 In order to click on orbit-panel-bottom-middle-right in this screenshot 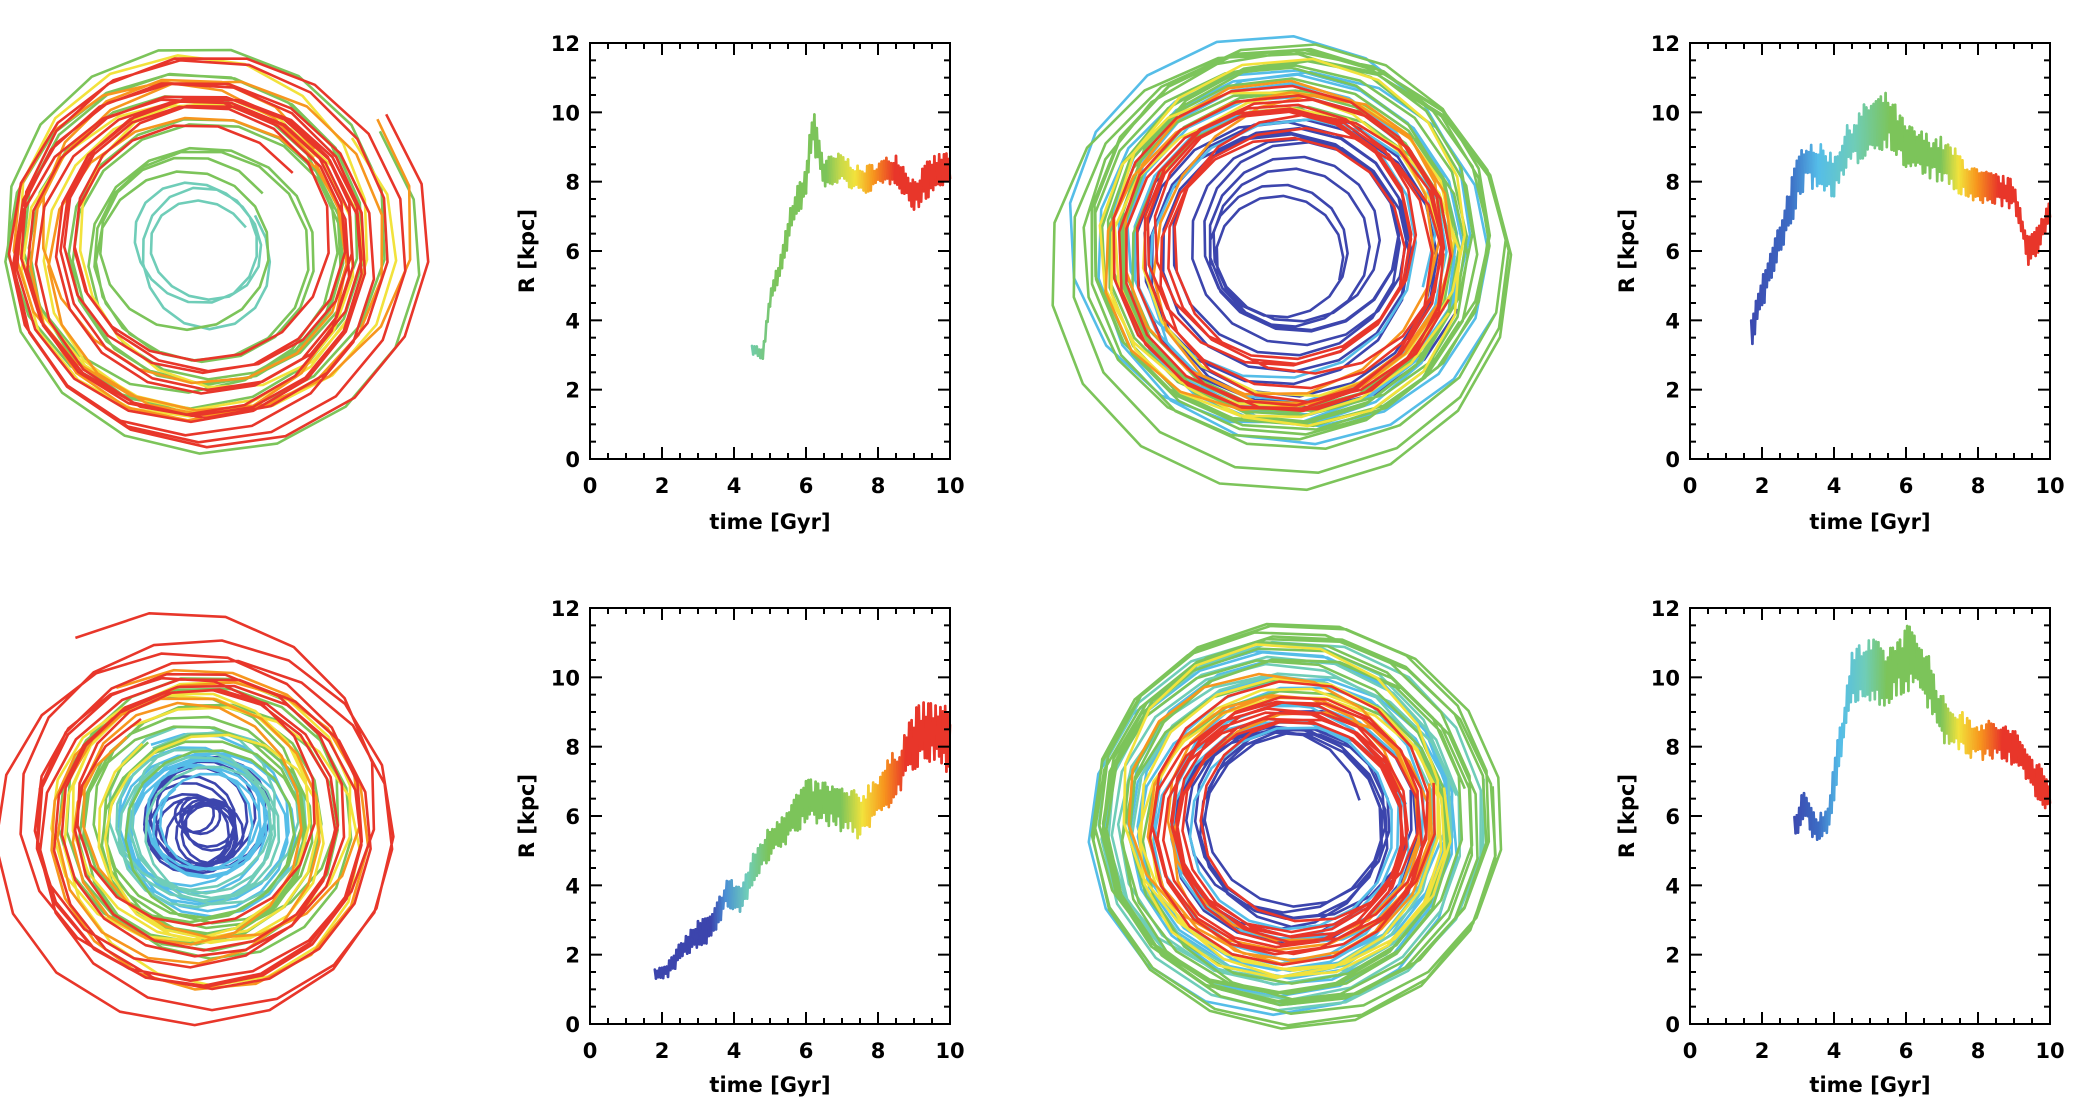, I will do `click(1295, 826)`.